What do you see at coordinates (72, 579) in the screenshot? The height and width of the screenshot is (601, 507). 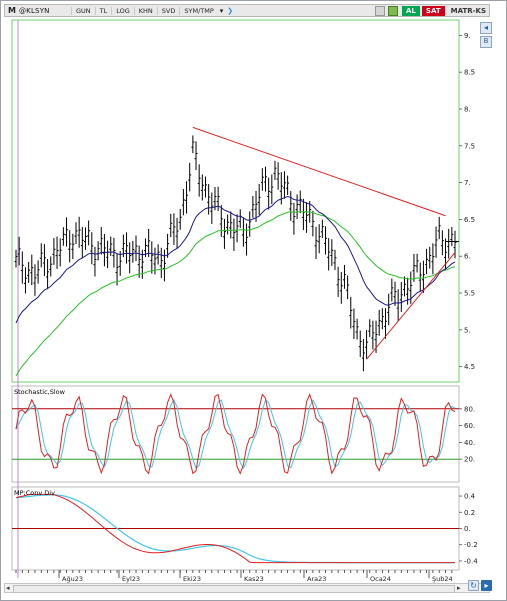 I see `date-label: Ağu23` at bounding box center [72, 579].